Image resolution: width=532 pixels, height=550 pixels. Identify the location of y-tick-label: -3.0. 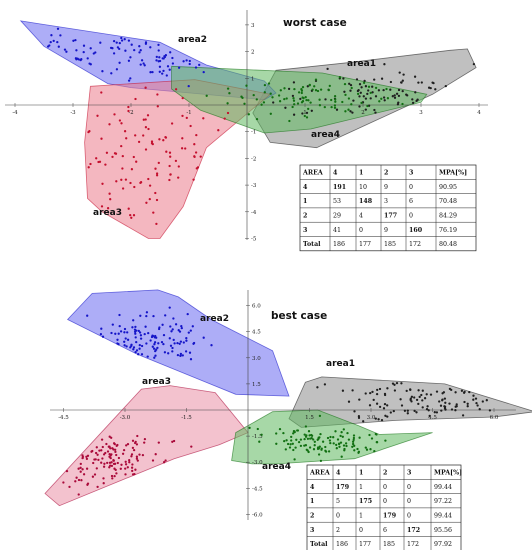
(257, 463).